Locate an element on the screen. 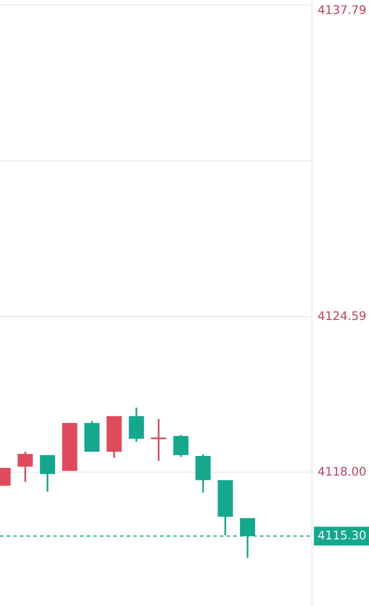  y-tick-label: 4124.59 is located at coordinates (342, 315).